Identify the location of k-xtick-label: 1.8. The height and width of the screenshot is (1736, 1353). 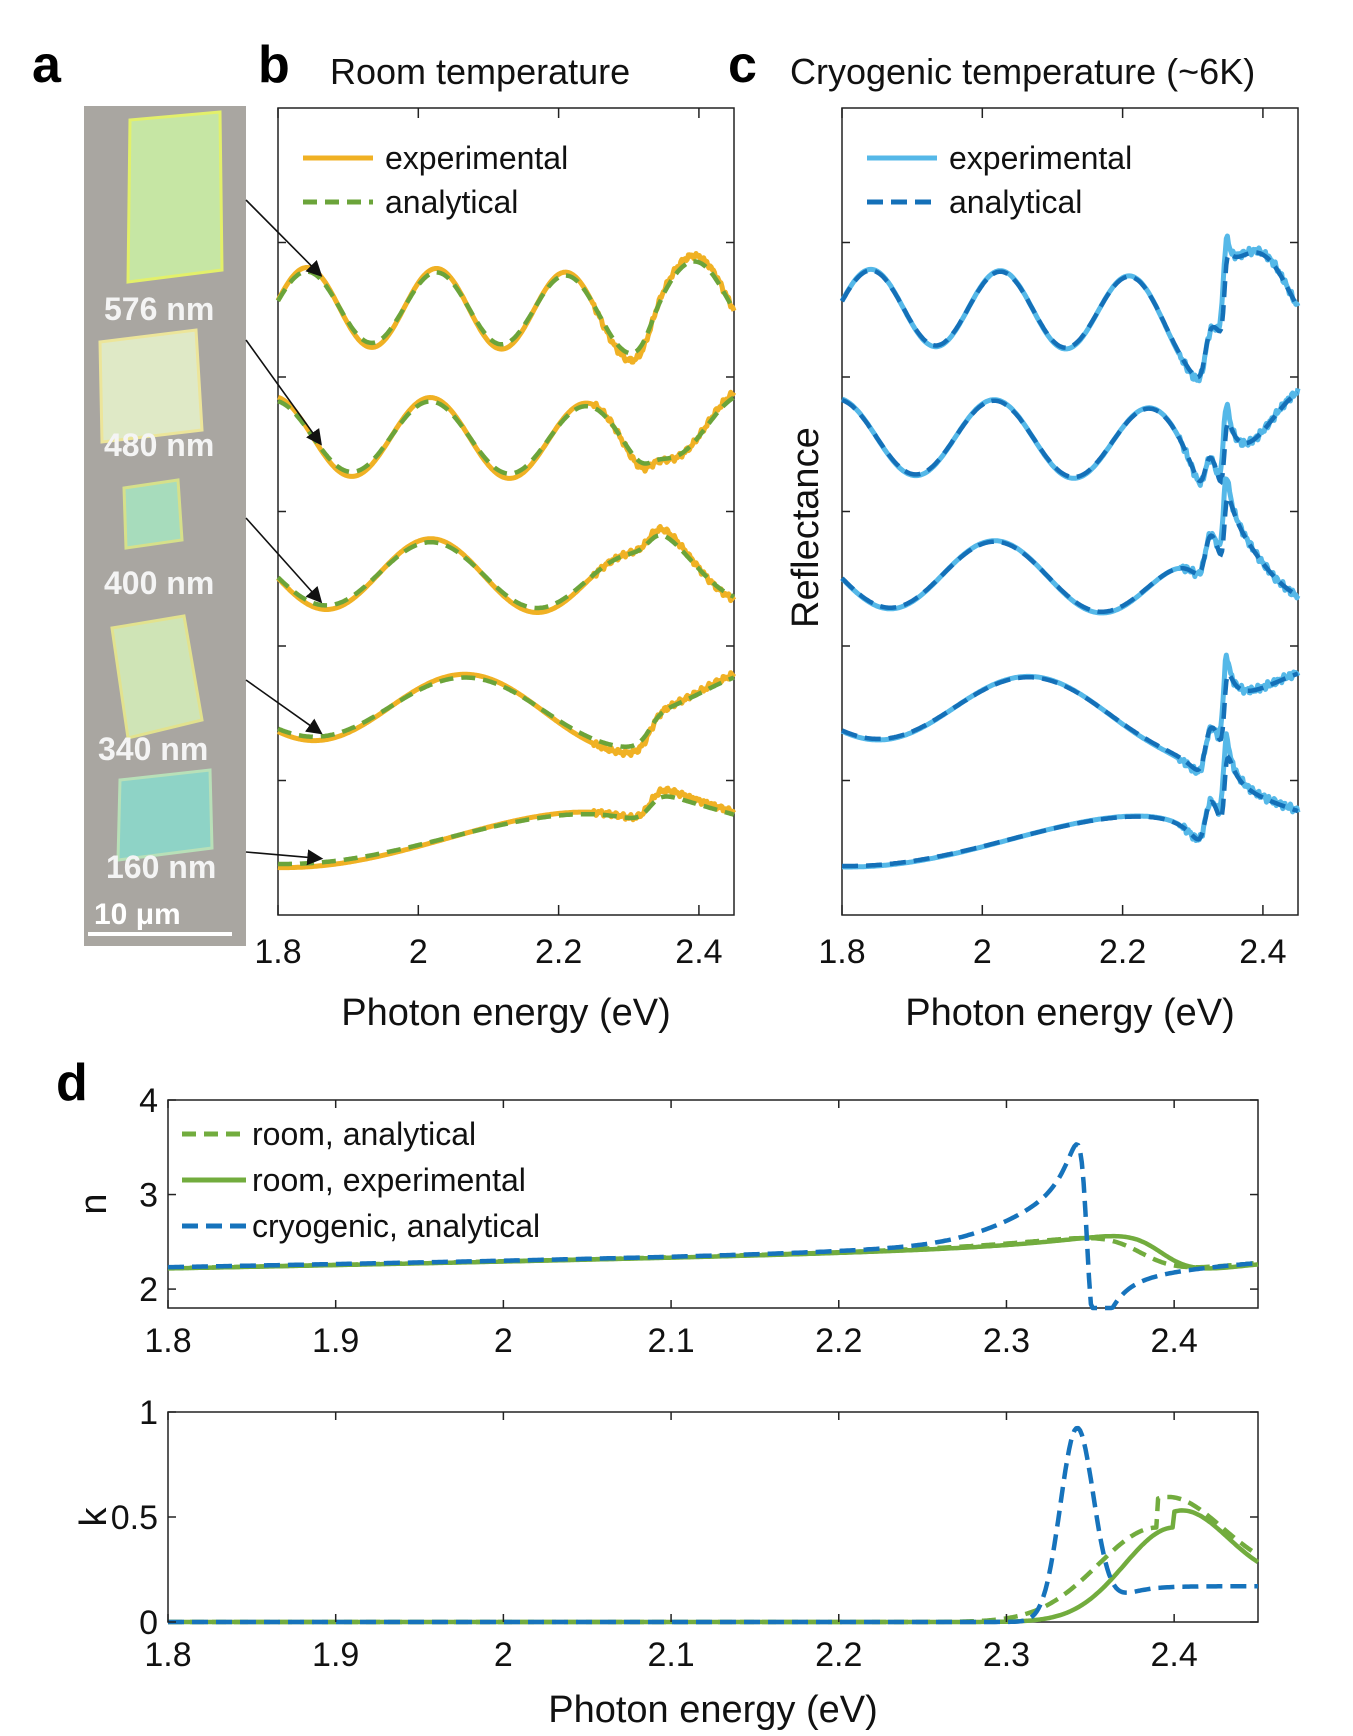
(167, 1655).